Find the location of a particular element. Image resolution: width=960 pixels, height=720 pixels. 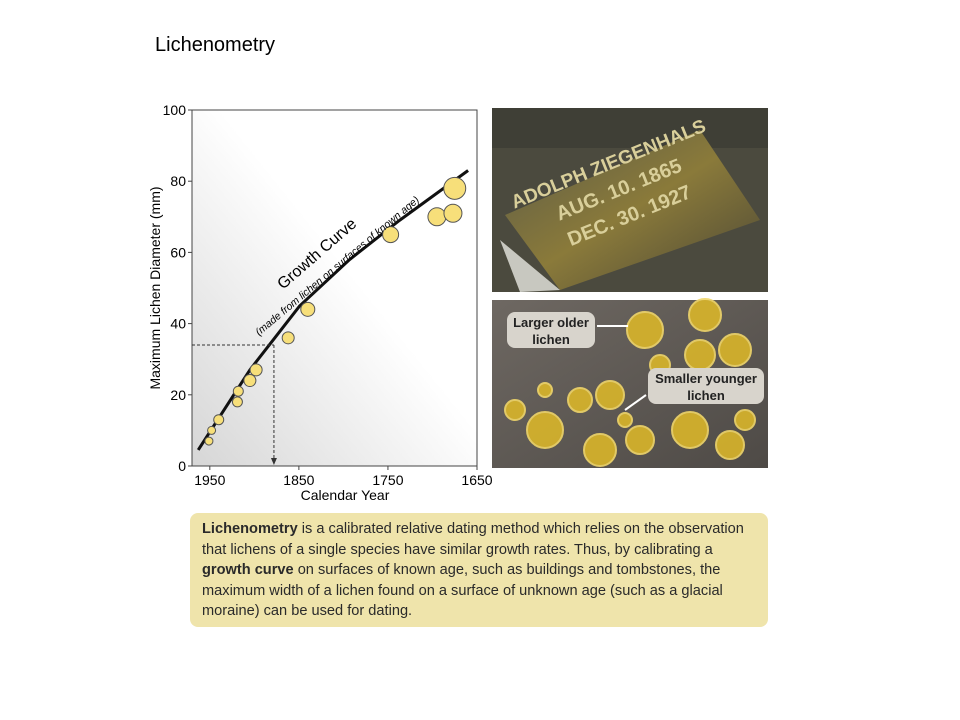

caption-bold: Lichenometry is located at coordinates (250, 529).